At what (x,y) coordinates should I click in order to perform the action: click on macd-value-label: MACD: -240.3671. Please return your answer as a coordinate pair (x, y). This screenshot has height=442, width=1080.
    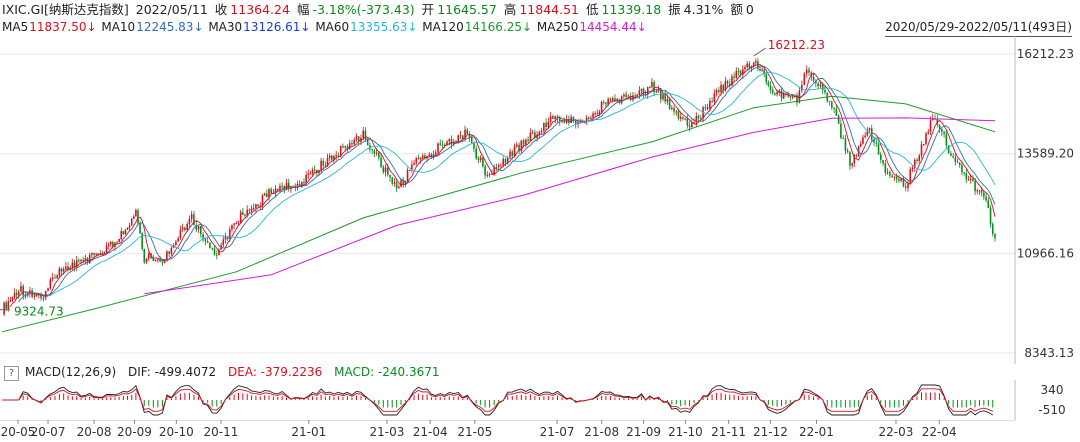
    Looking at the image, I should click on (387, 372).